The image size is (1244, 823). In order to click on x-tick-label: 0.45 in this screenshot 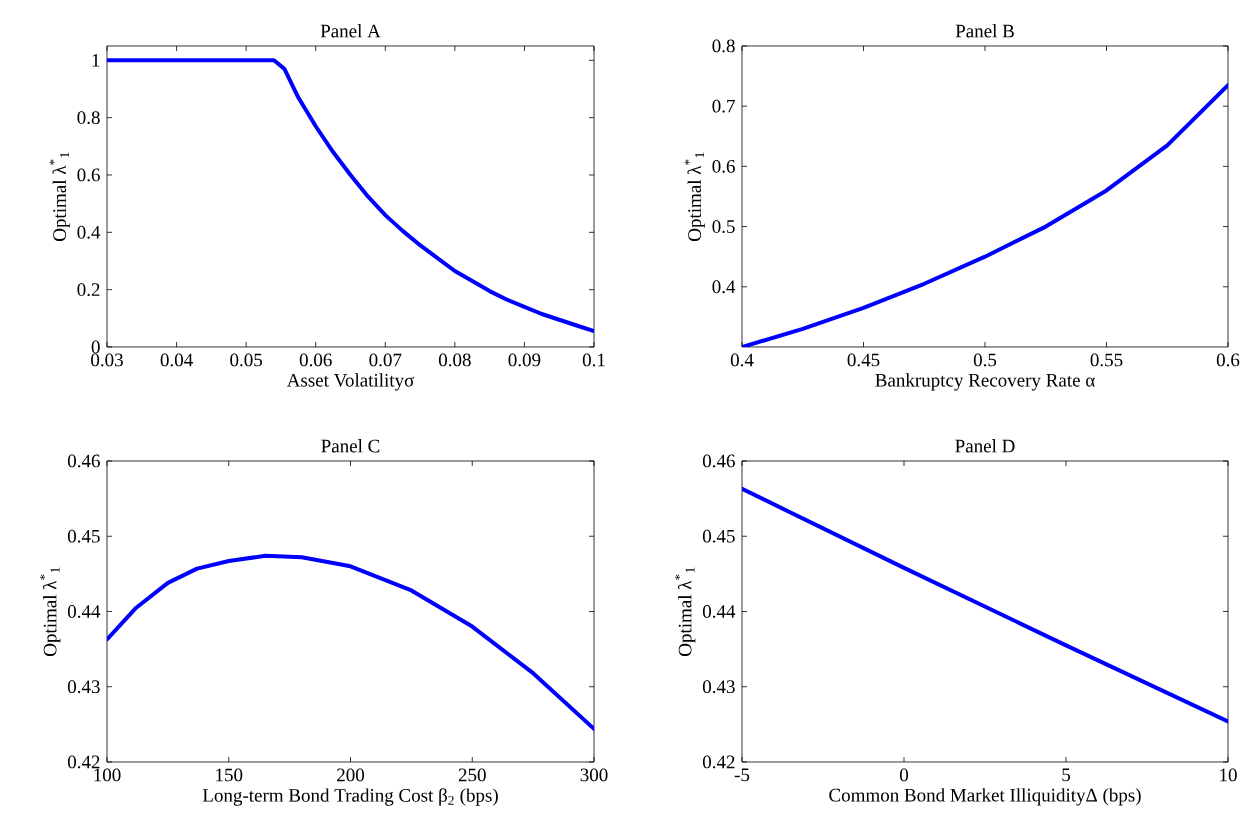, I will do `click(863, 360)`.